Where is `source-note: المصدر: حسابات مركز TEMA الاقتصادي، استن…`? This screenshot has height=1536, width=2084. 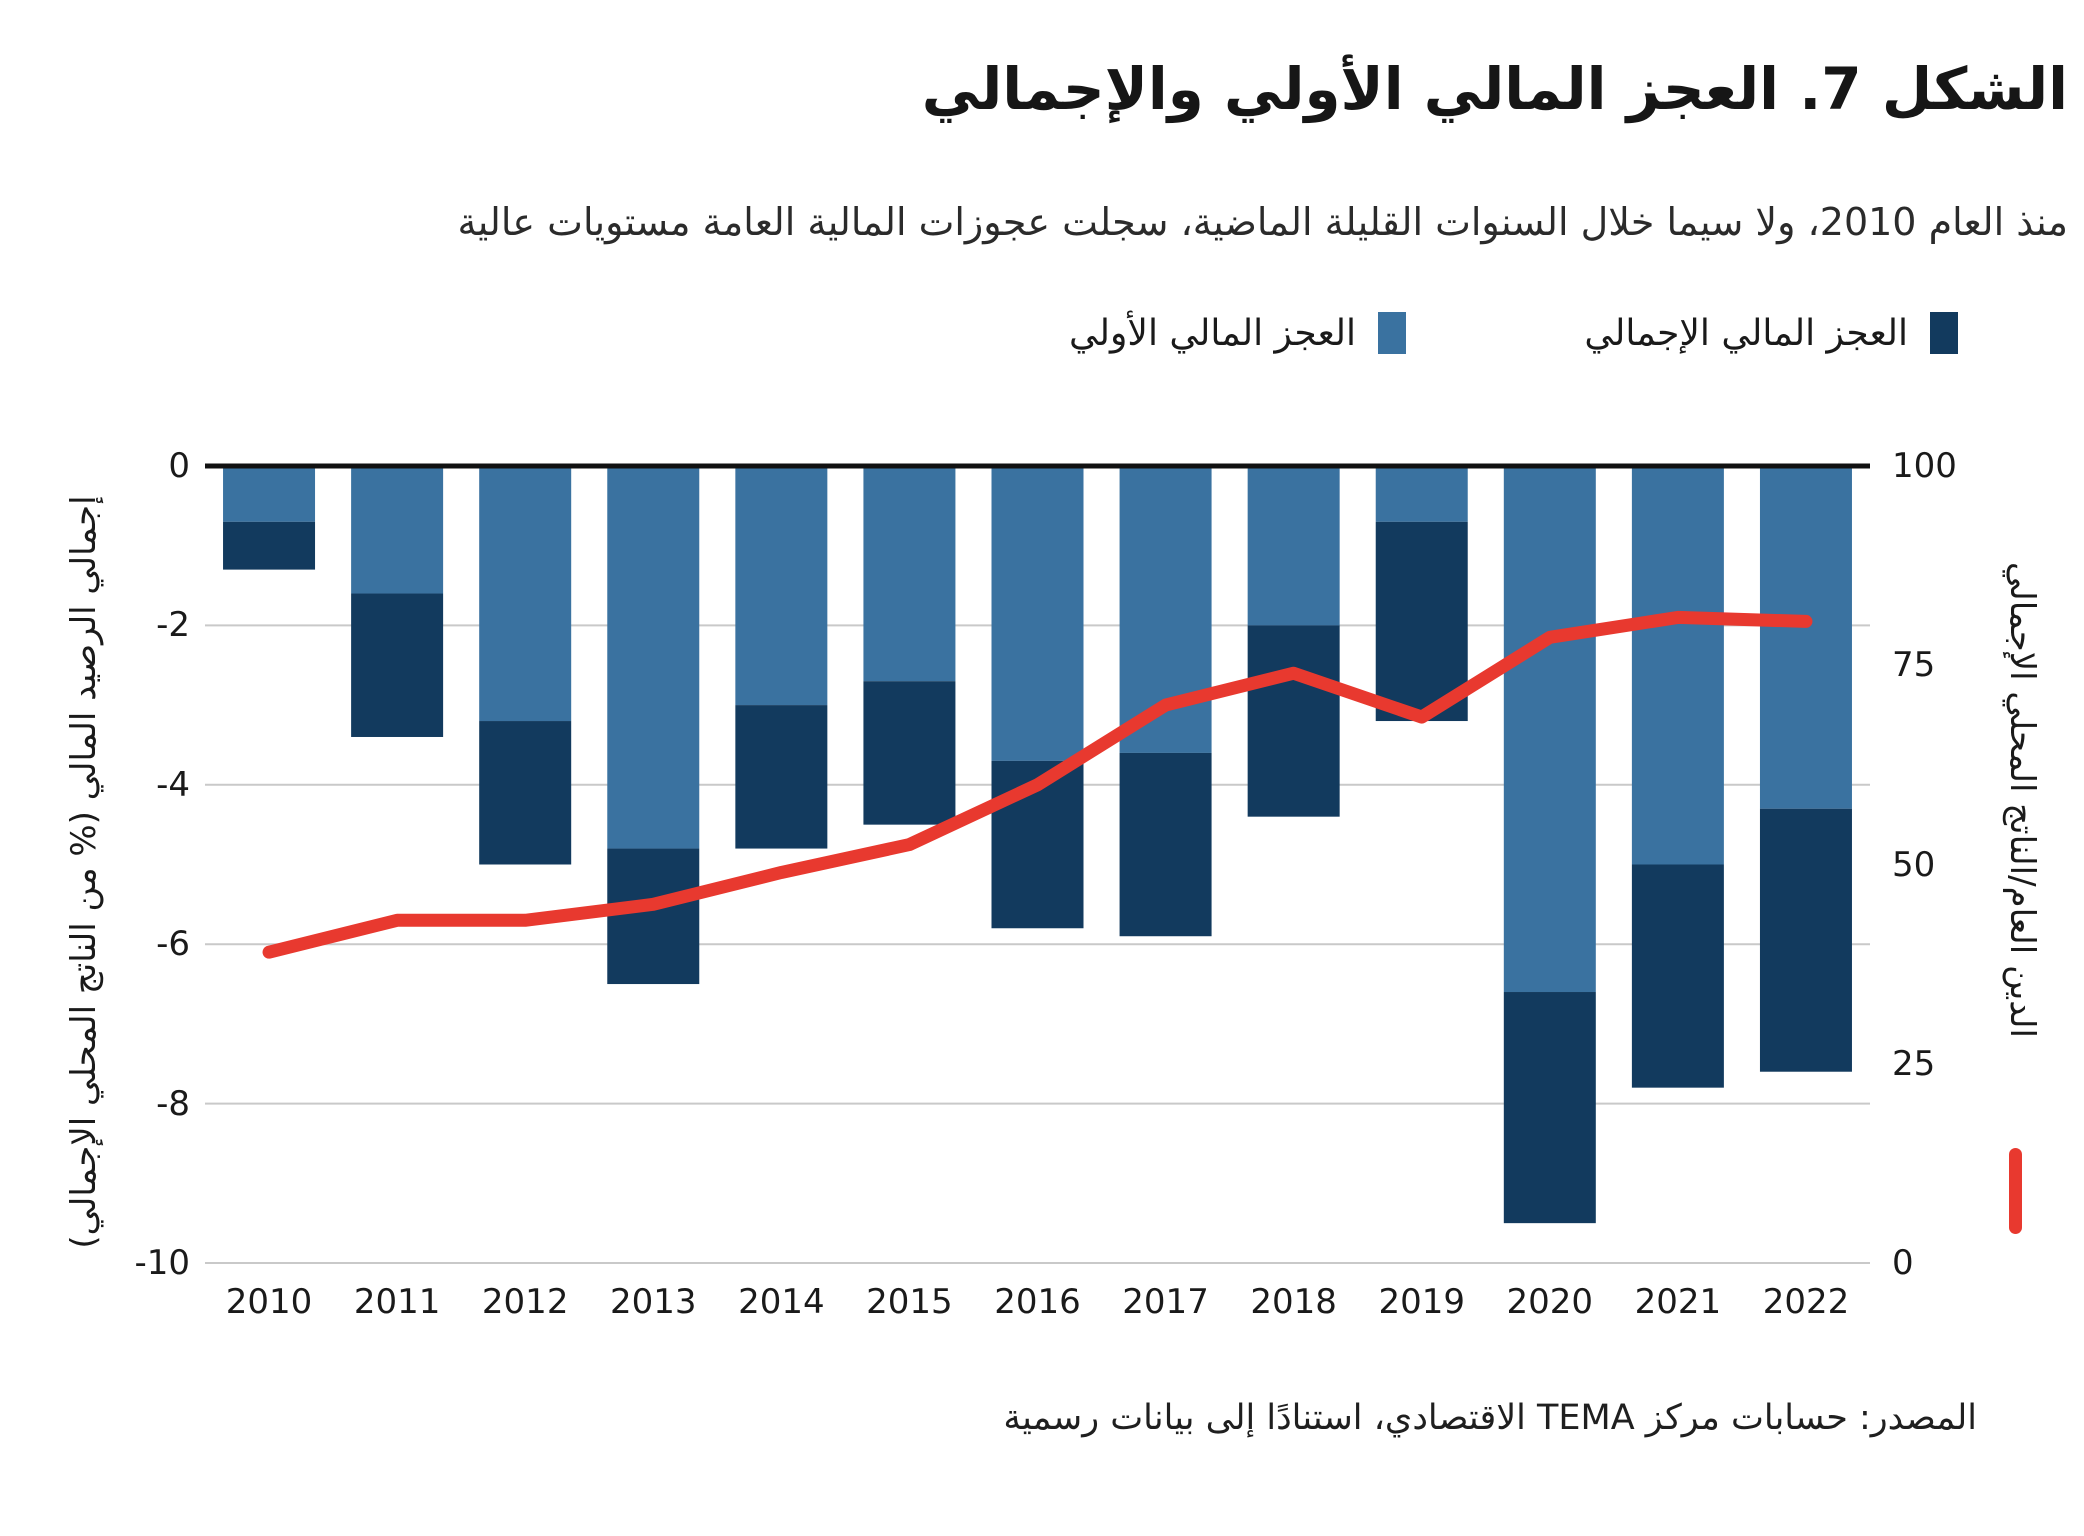
source-note: المصدر: حسابات مركز TEMA الاقتصادي، استن… is located at coordinates (1490, 1418).